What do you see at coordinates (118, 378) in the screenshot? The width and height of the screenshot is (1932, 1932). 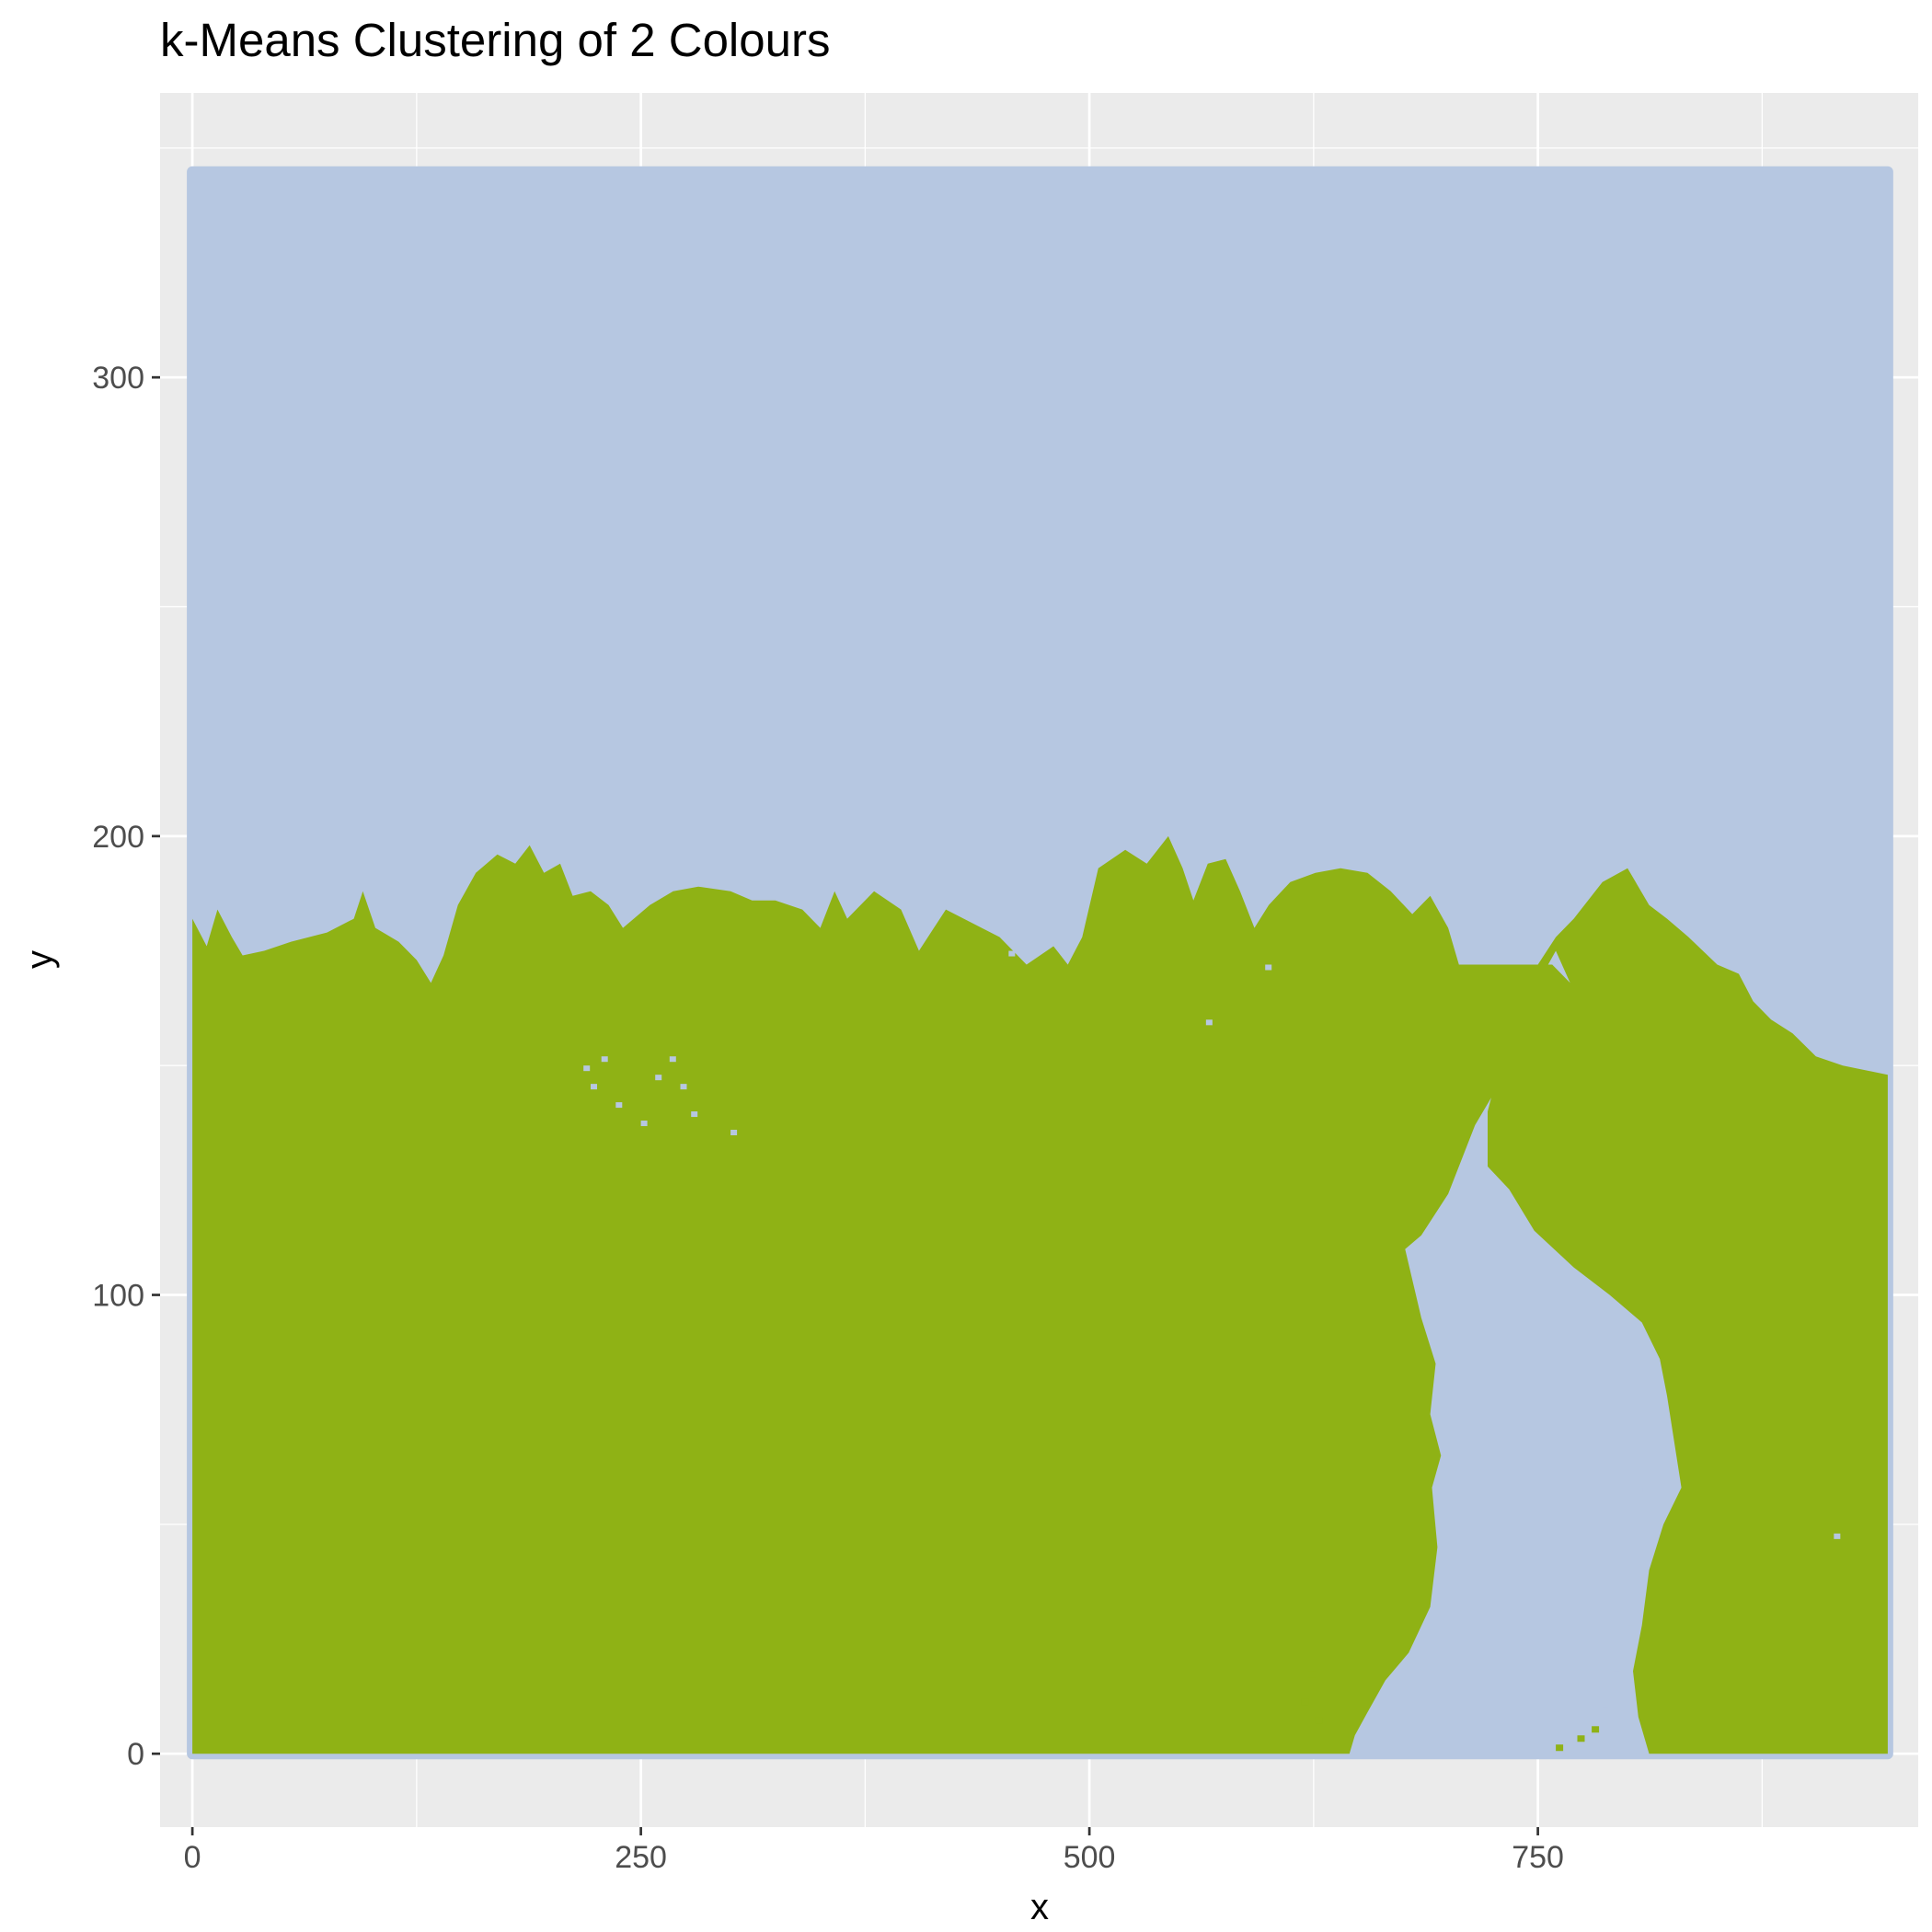 I see `y-tick-label: 300` at bounding box center [118, 378].